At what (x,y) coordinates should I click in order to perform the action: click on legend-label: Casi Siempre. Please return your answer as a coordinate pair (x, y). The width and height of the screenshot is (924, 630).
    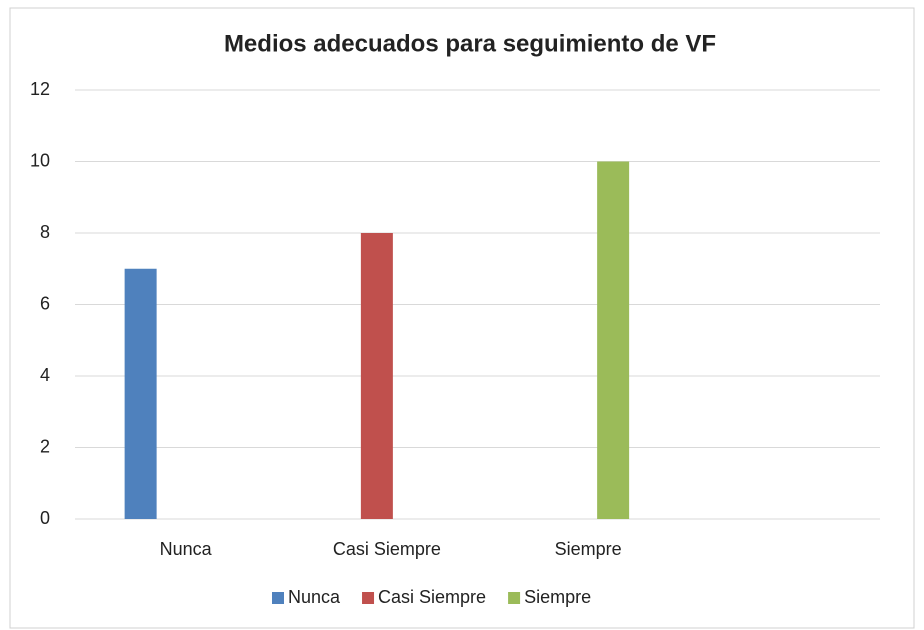
    Looking at the image, I should click on (432, 597).